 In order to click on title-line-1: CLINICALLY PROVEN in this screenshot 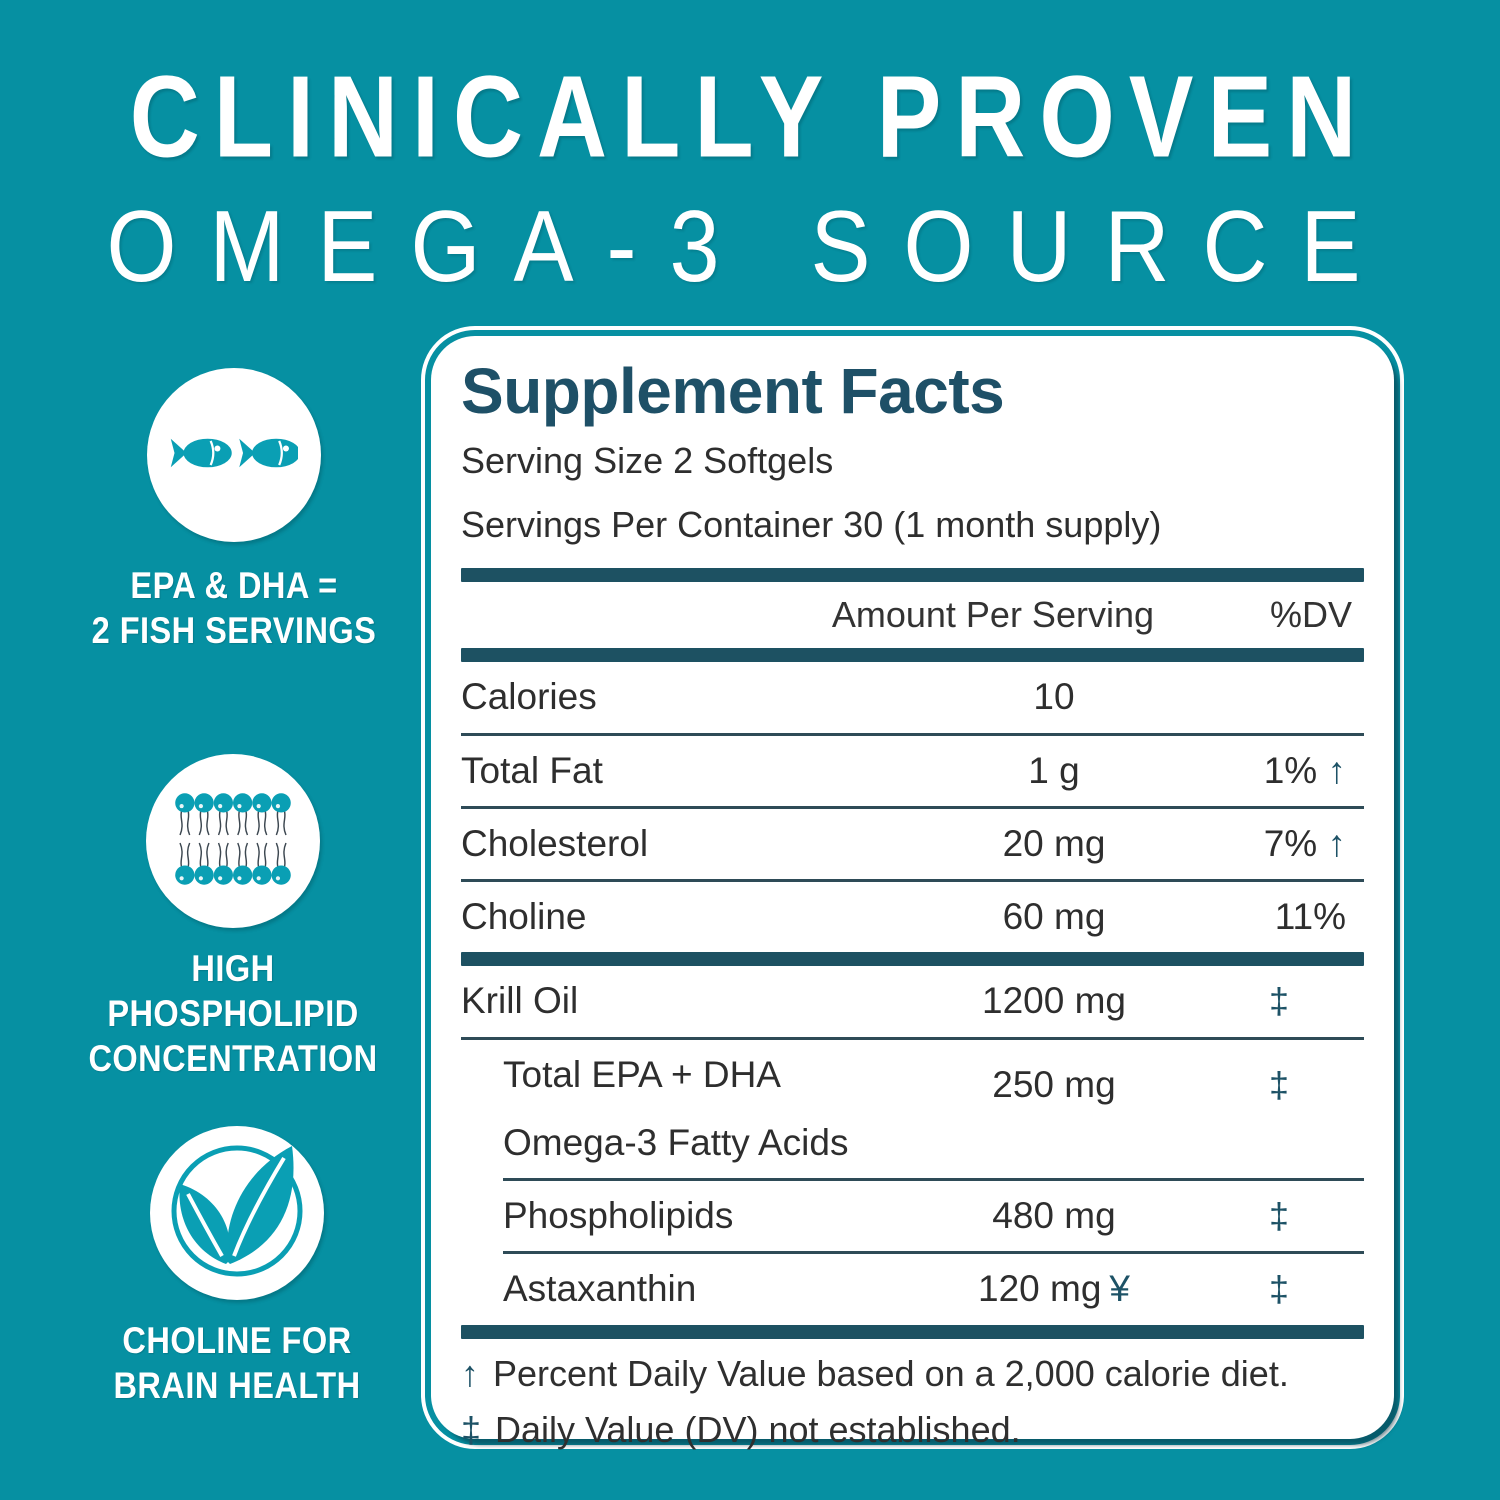, I will do `click(750, 116)`.